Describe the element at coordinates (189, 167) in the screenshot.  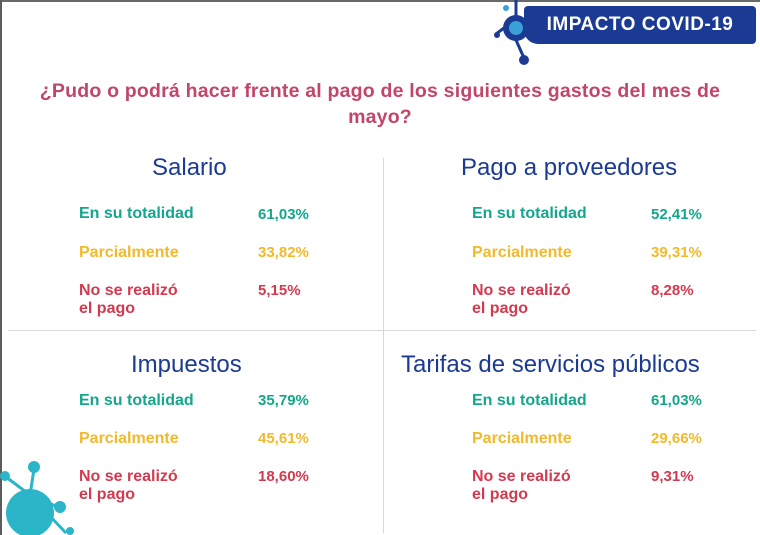
I see `section-title: Salario` at that location.